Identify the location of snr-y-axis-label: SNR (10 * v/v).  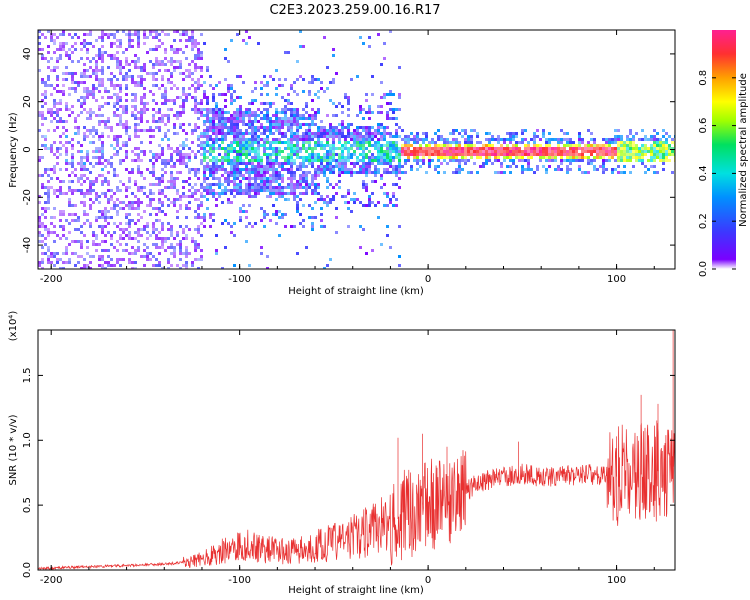
(13, 449).